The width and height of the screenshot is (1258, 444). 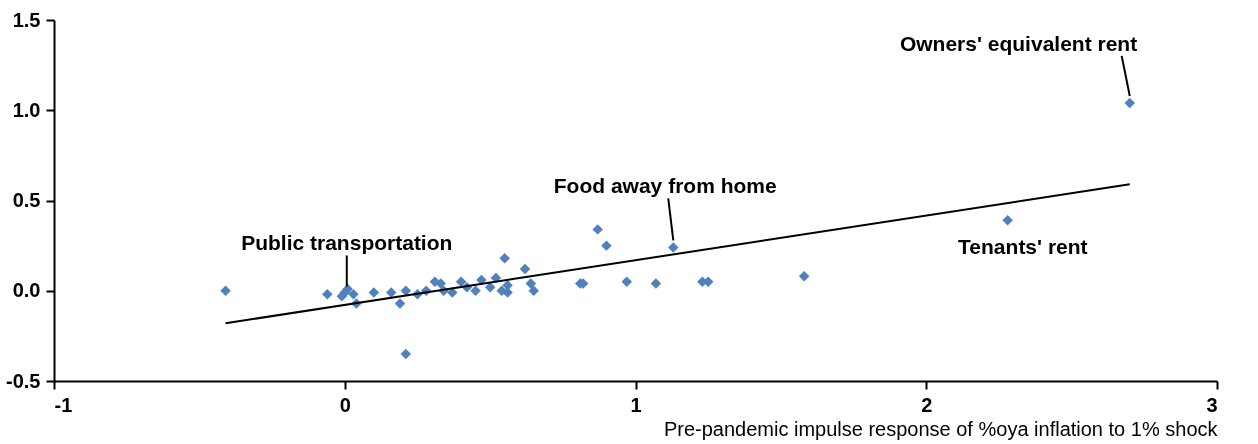 I want to click on annotation: Food away from home, so click(x=665, y=186).